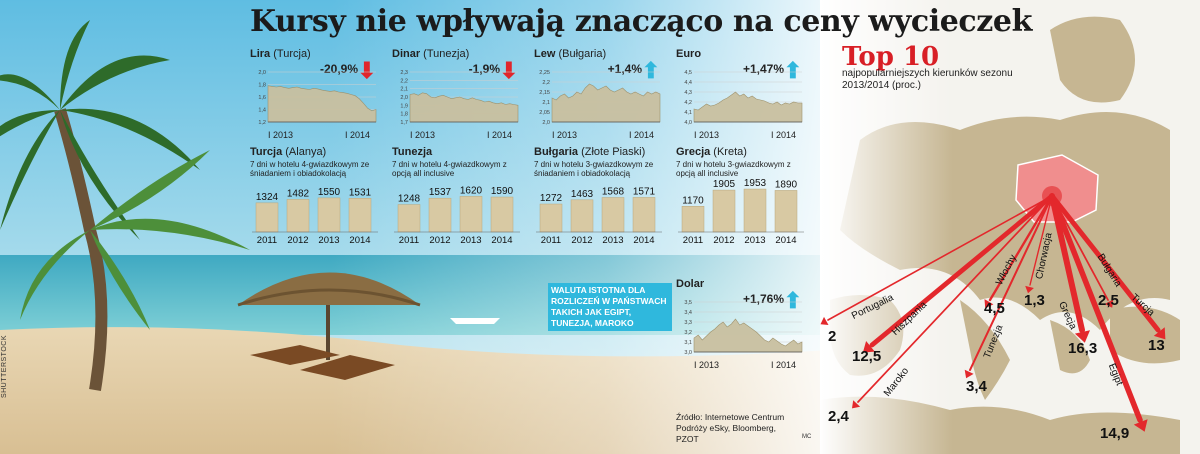  What do you see at coordinates (741, 212) in the screenshot?
I see `destination-bar-chart: 1170 2011 1905 2012 1953 2013 1890 2014` at bounding box center [741, 212].